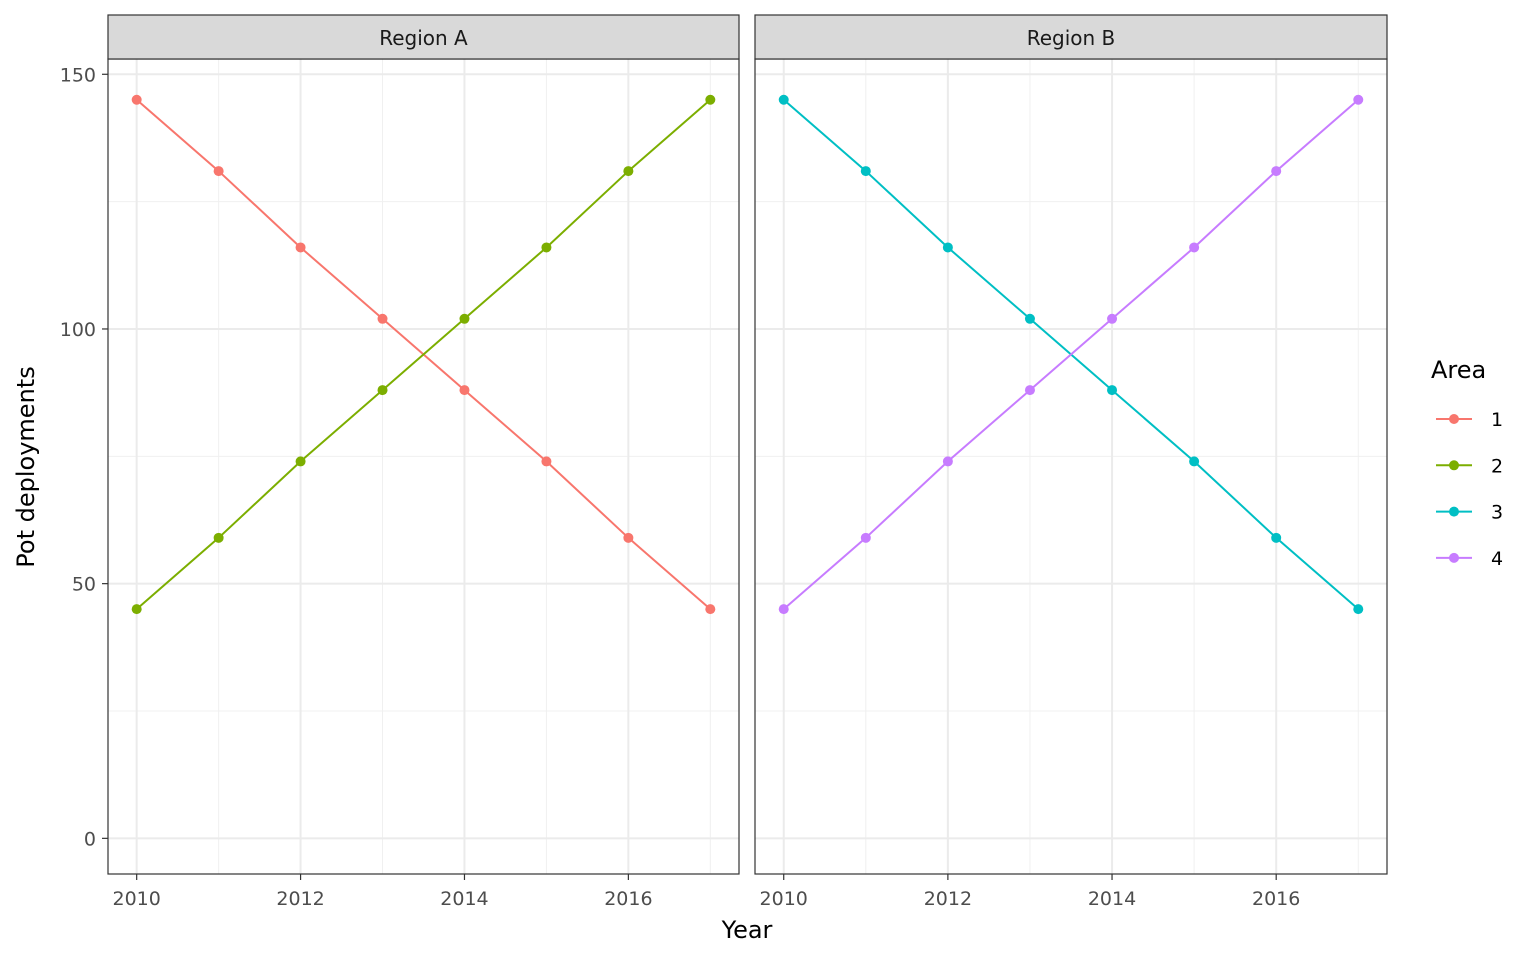  Describe the element at coordinates (1194, 247) in the screenshot. I see `data-point-4-2015` at that location.